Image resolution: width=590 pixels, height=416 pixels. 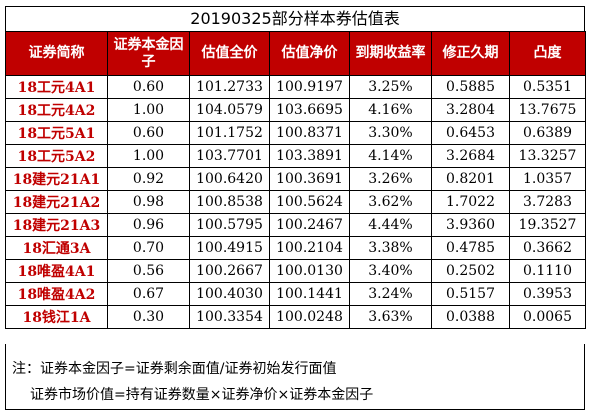 What do you see at coordinates (470, 179) in the screenshot?
I see `cell-modified-duration: 0.8201` at bounding box center [470, 179].